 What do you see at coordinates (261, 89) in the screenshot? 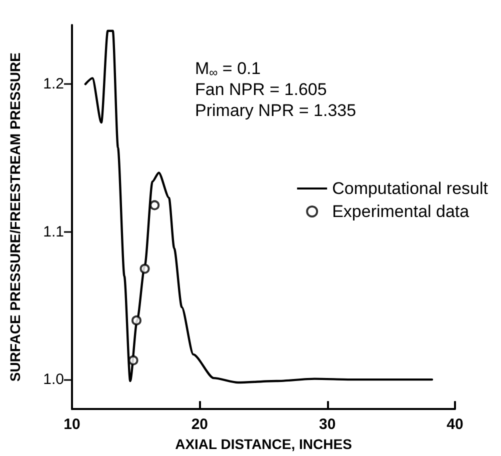
I see `annotation: Fan NPR = 1.605` at bounding box center [261, 89].